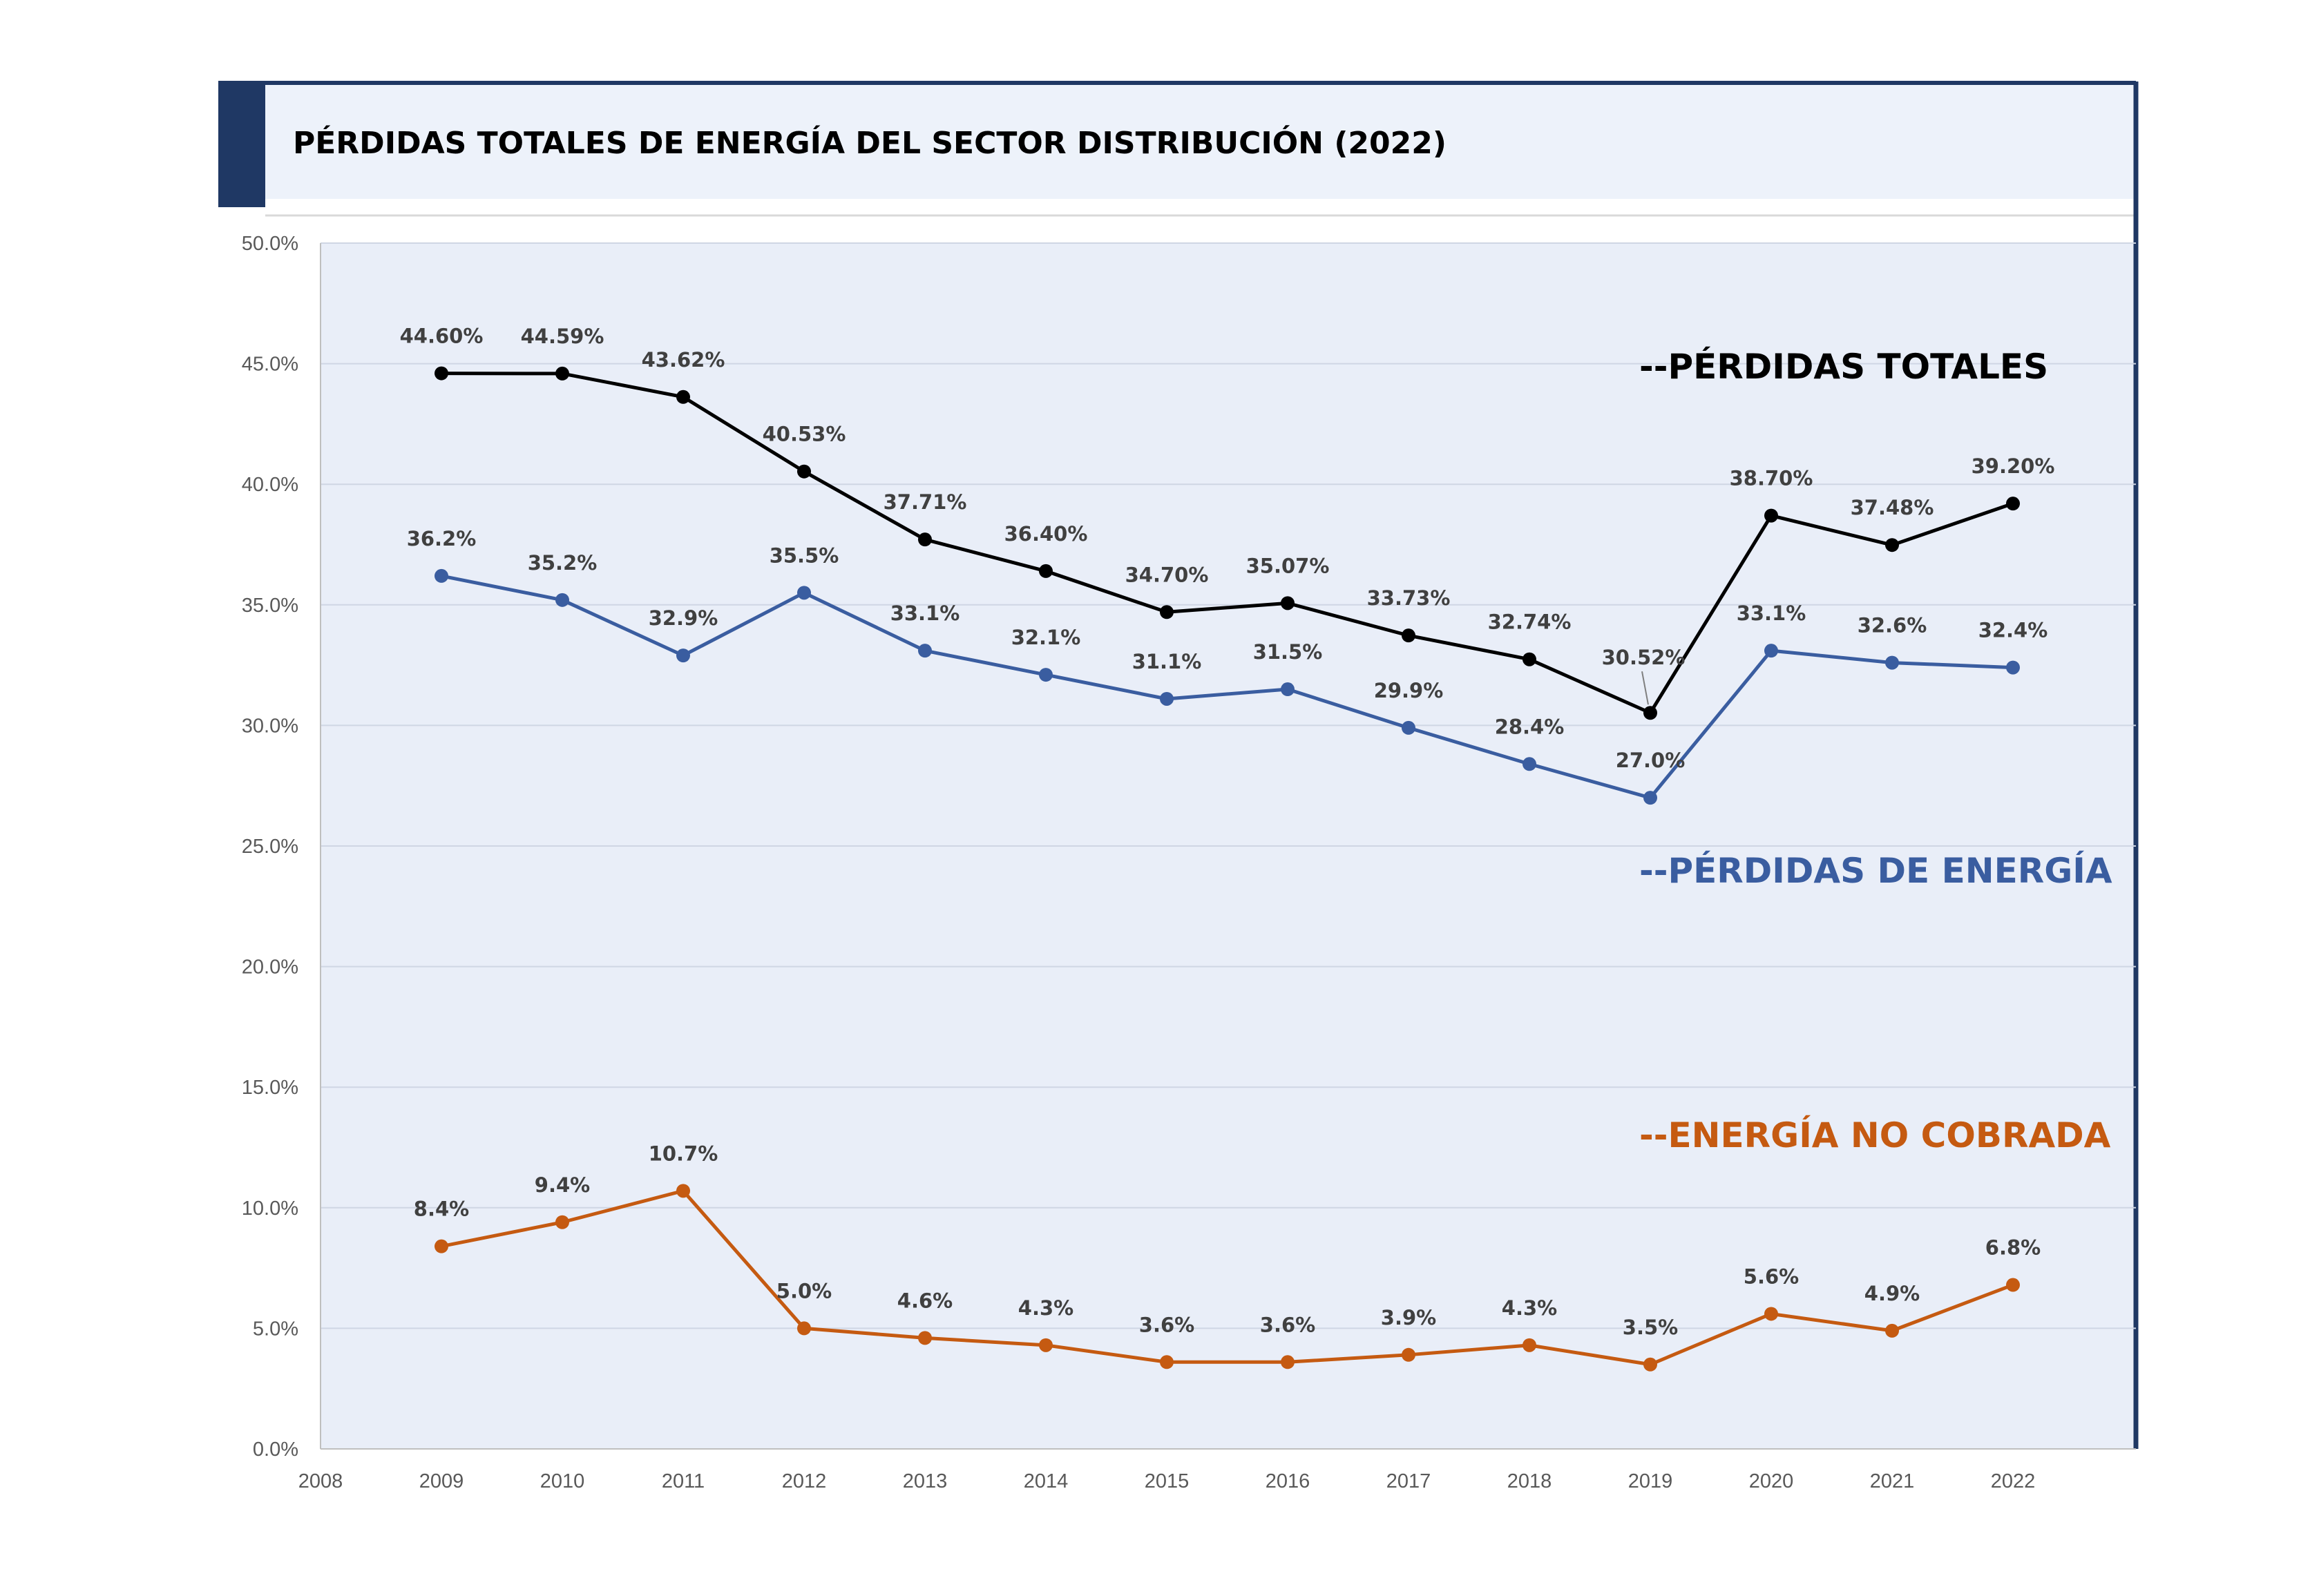  I want to click on data-label: 28.4%, so click(1530, 726).